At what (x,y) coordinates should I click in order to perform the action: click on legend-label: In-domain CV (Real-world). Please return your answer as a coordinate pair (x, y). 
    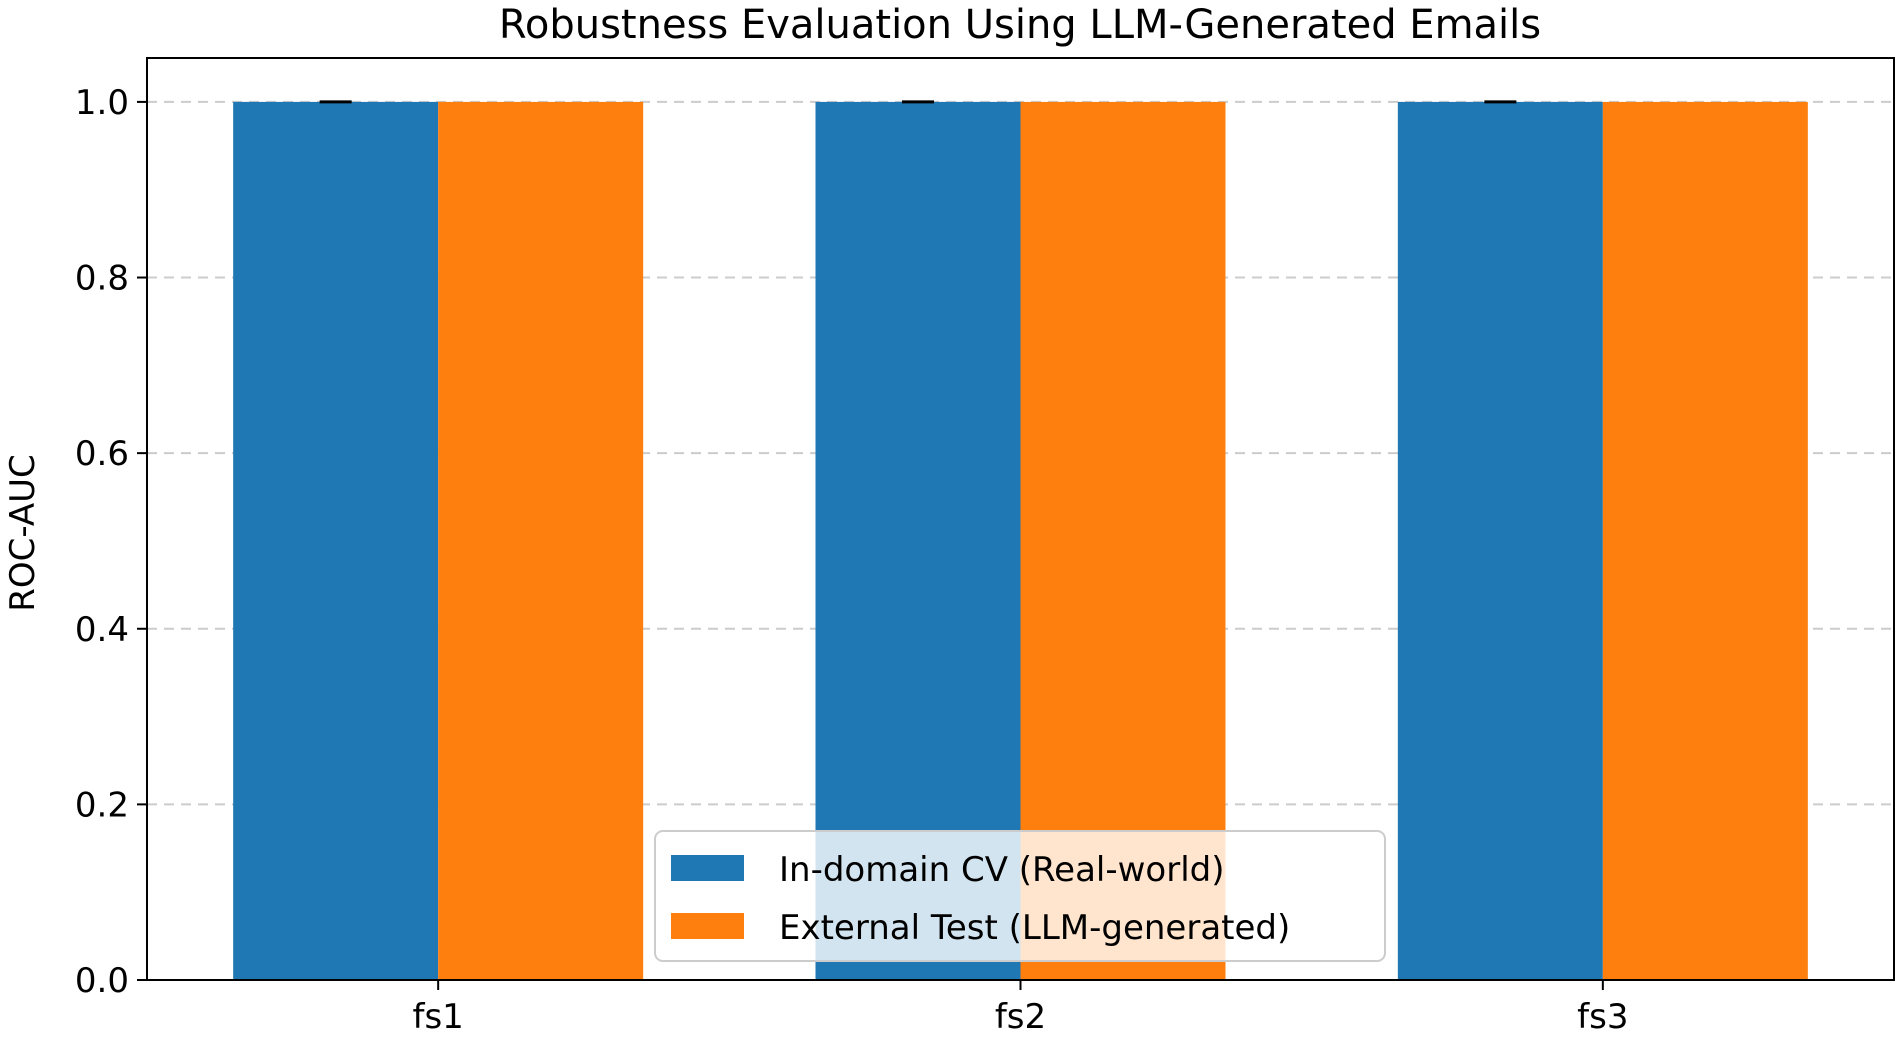
    Looking at the image, I should click on (1002, 870).